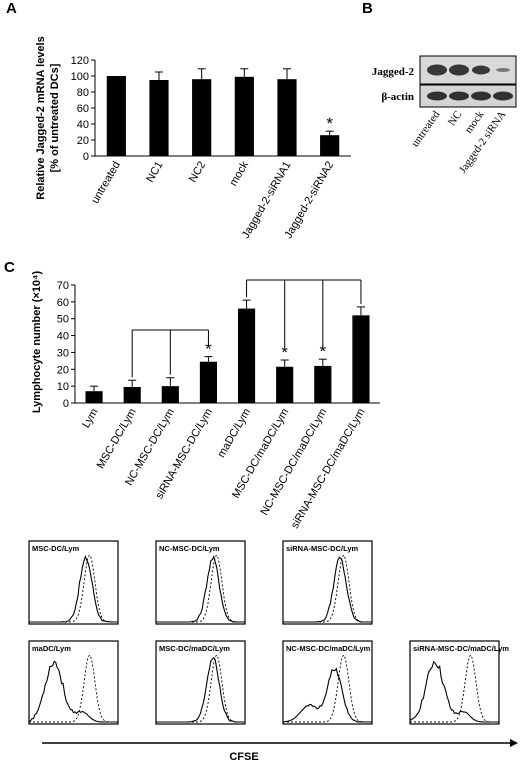 The image size is (520, 763). Describe the element at coordinates (397, 97) in the screenshot. I see `blot-row-label: β-actin` at that location.